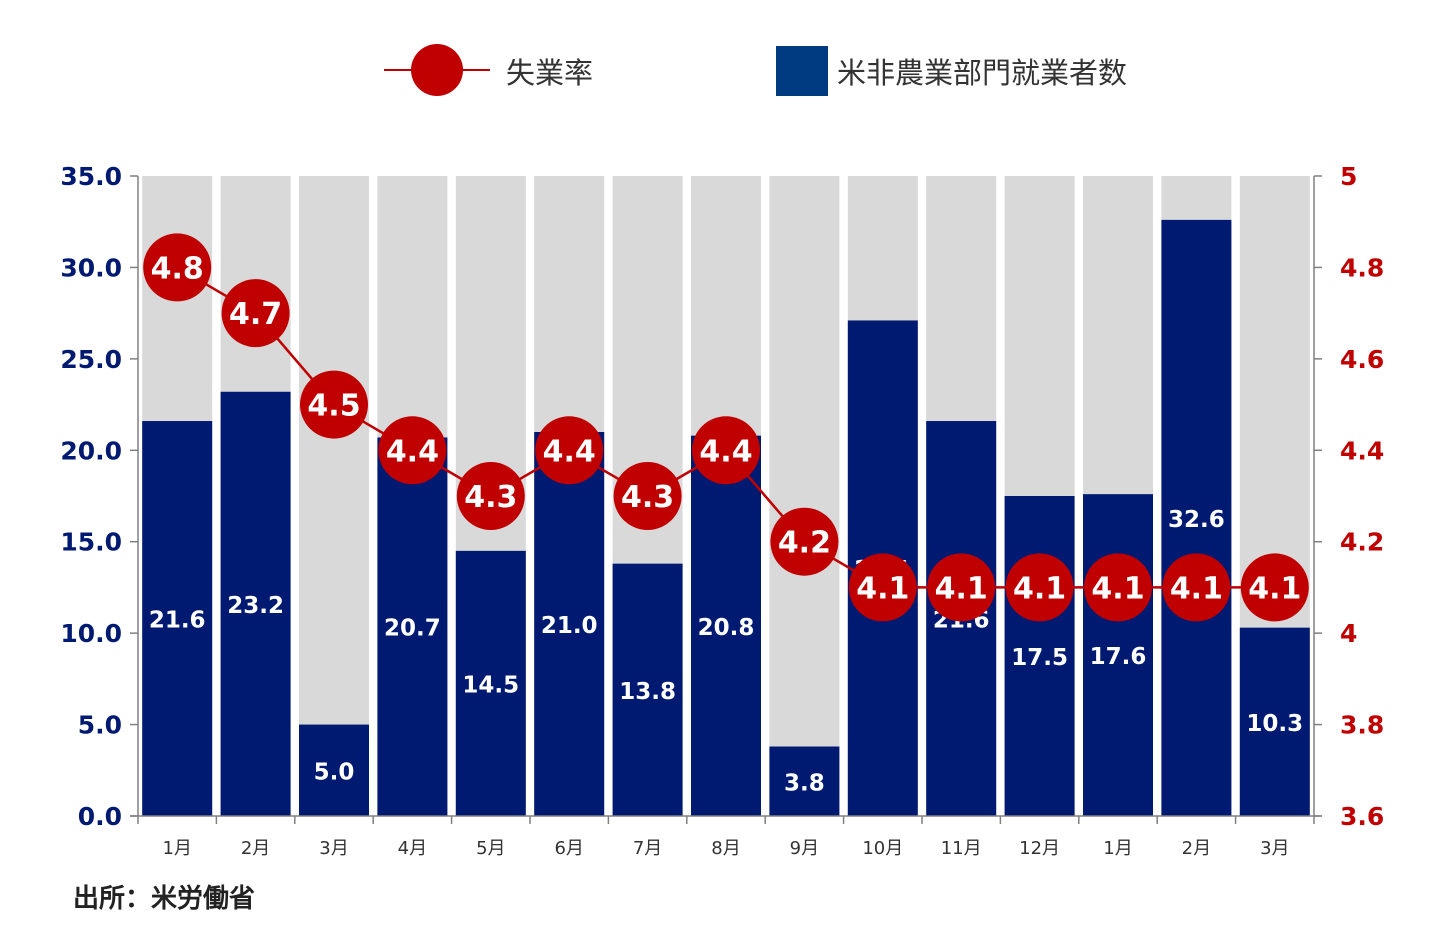  I want to click on bar-value-label: 21.0, so click(569, 626).